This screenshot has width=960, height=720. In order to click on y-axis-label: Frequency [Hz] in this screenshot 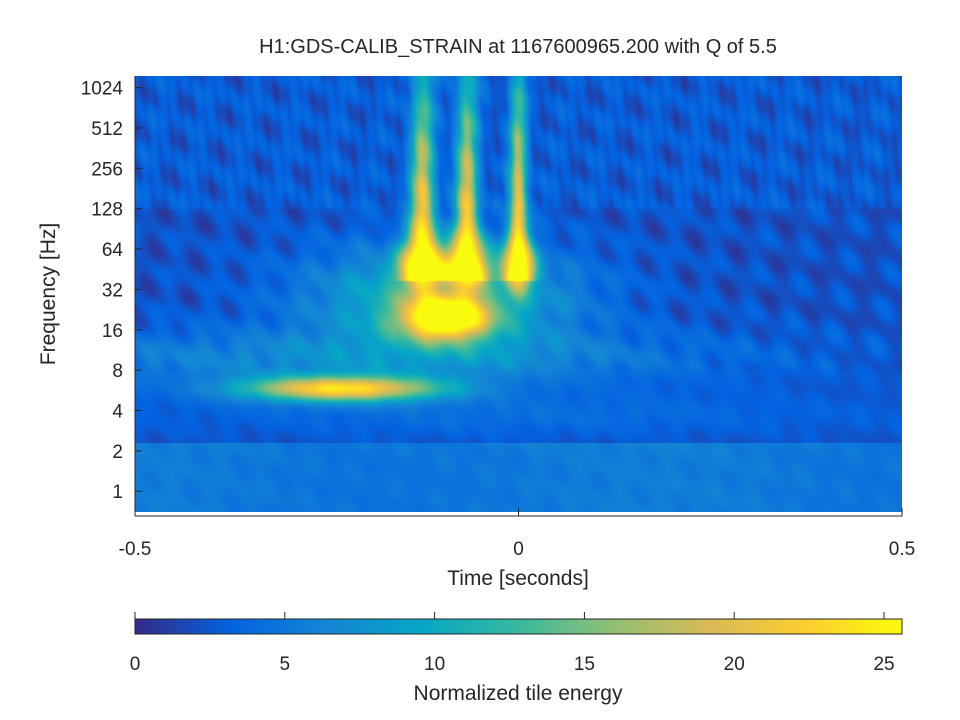, I will do `click(48, 294)`.